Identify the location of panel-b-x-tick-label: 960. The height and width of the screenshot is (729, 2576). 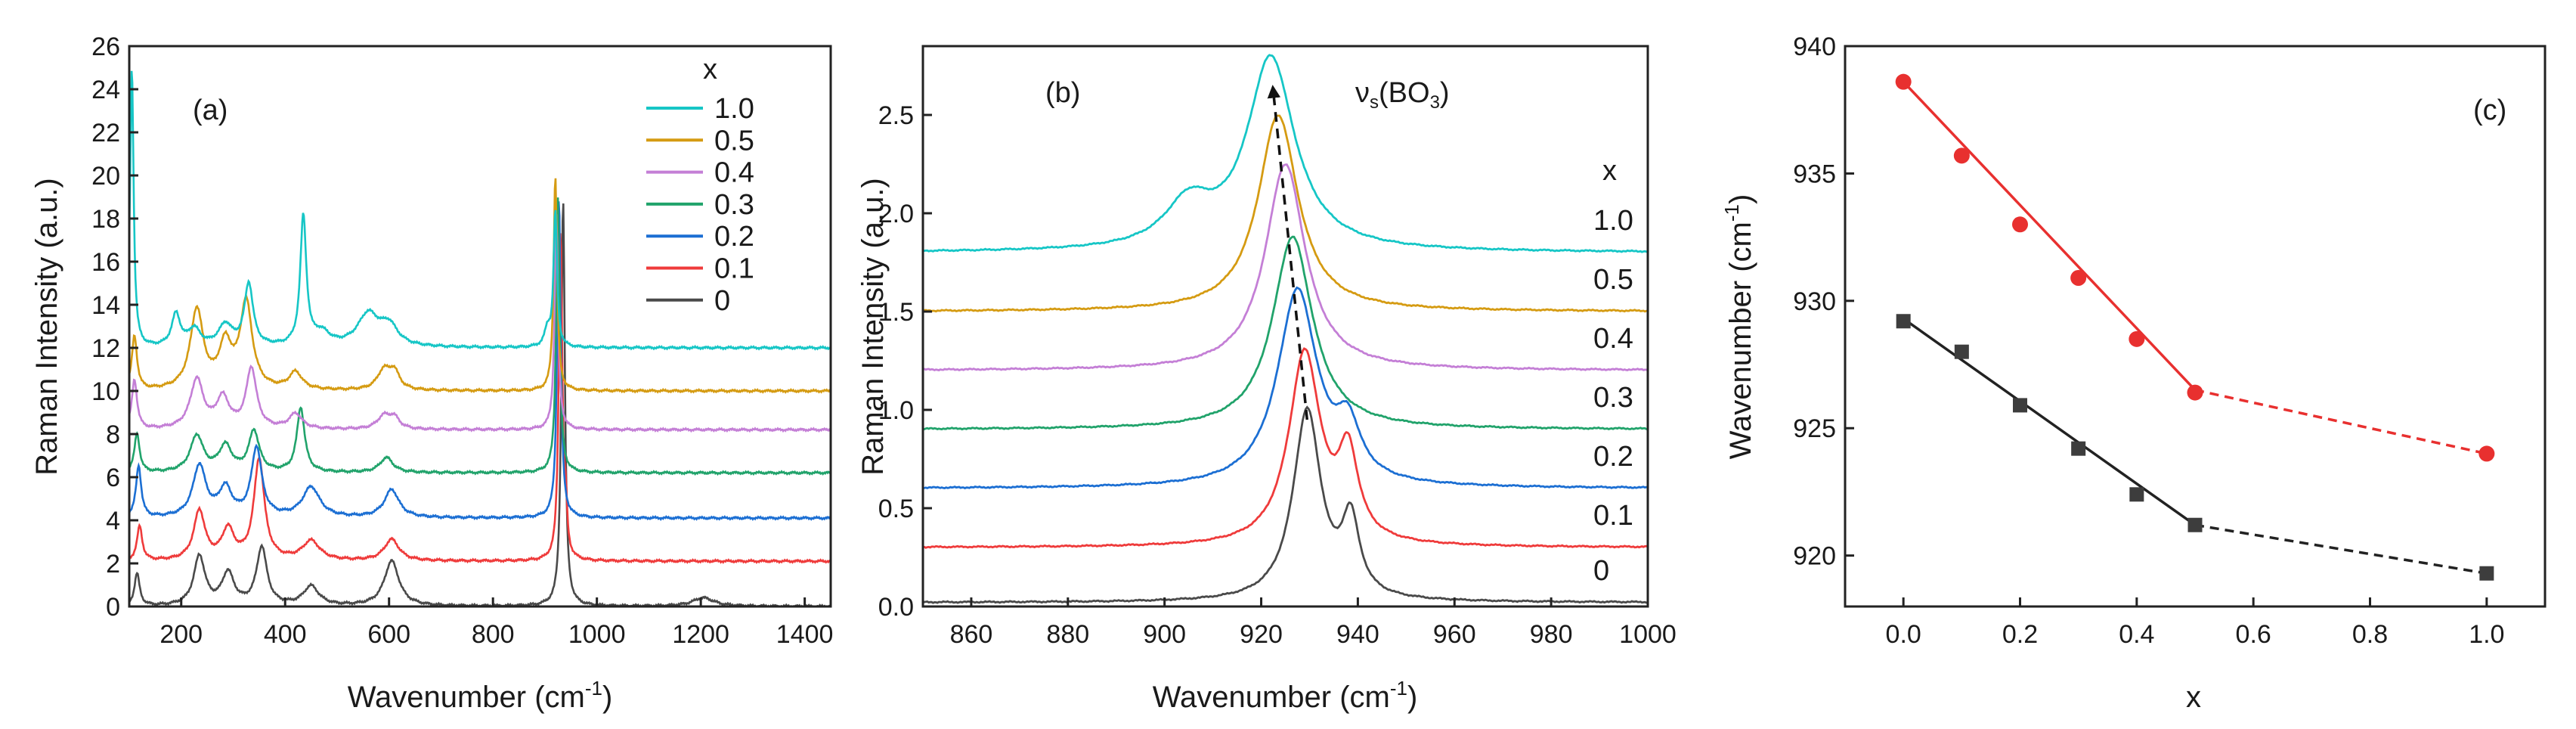
(1454, 634).